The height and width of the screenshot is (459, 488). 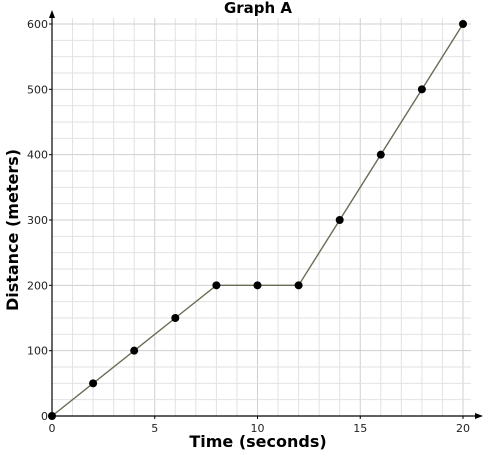 I want to click on y-axis-label: Distance (meters), so click(x=12, y=230).